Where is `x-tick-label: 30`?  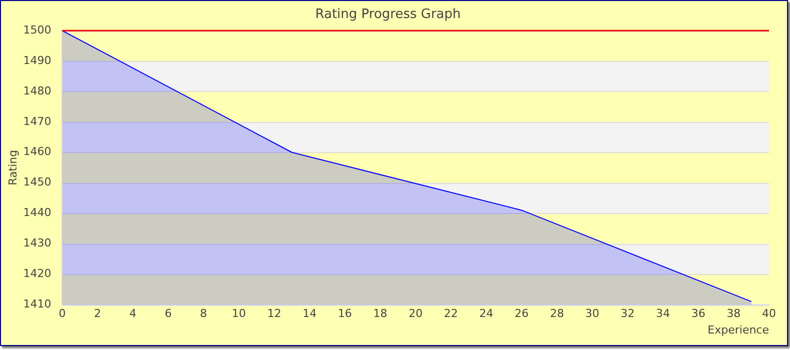
x-tick-label: 30 is located at coordinates (592, 313).